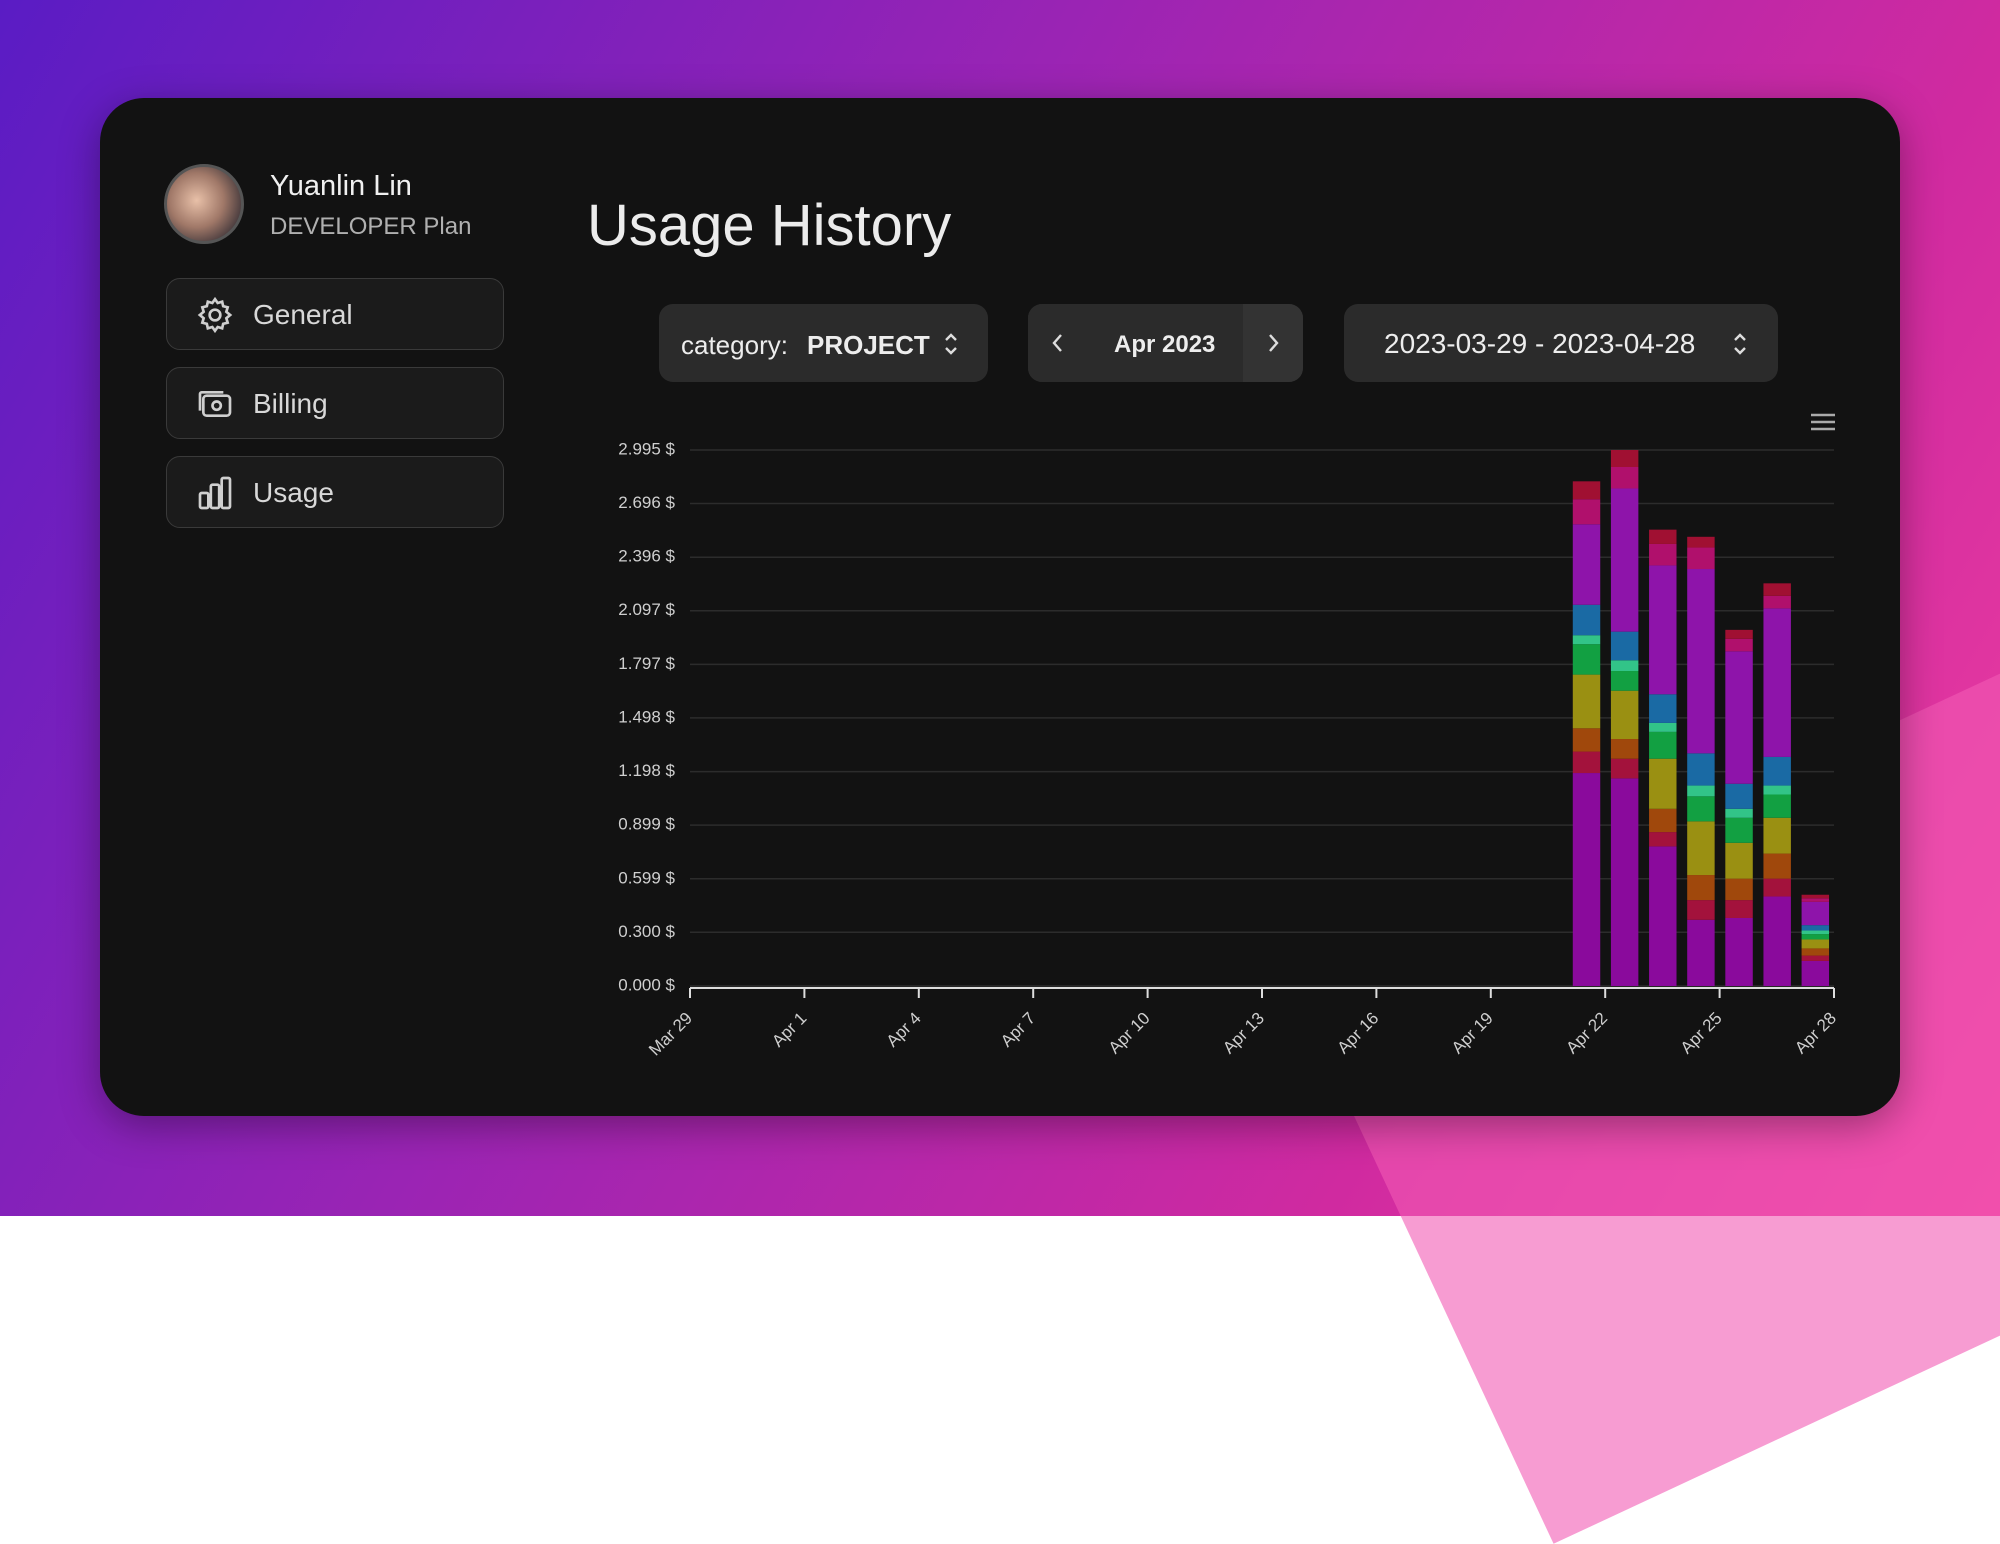  I want to click on x-tick-label: Apr 4, so click(904, 1030).